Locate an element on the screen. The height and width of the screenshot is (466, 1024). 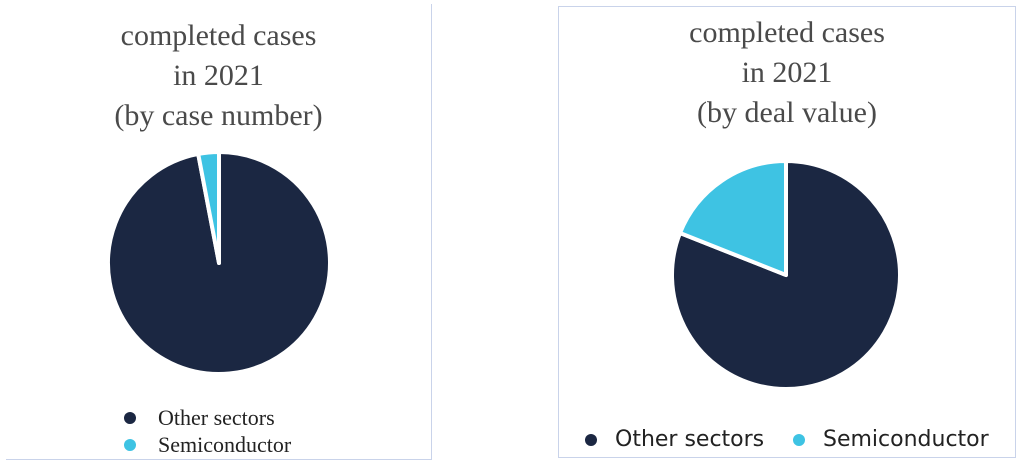
chart-title: completed cases in 2021 (by deal value) is located at coordinates (787, 73).